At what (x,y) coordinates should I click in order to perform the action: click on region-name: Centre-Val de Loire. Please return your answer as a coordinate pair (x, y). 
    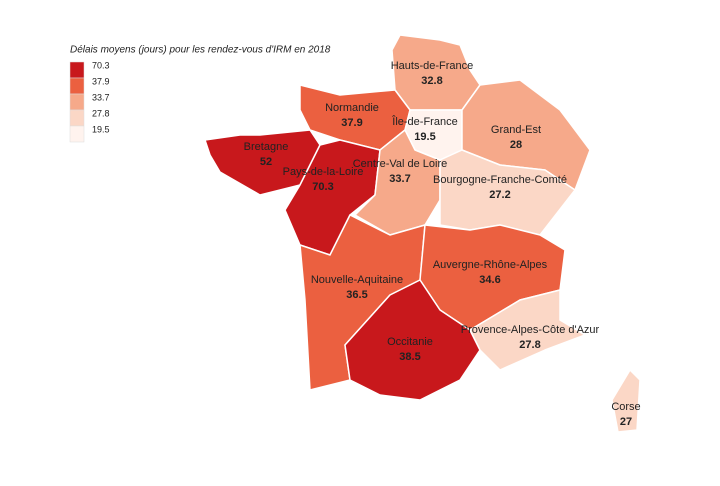
    Looking at the image, I should click on (400, 164).